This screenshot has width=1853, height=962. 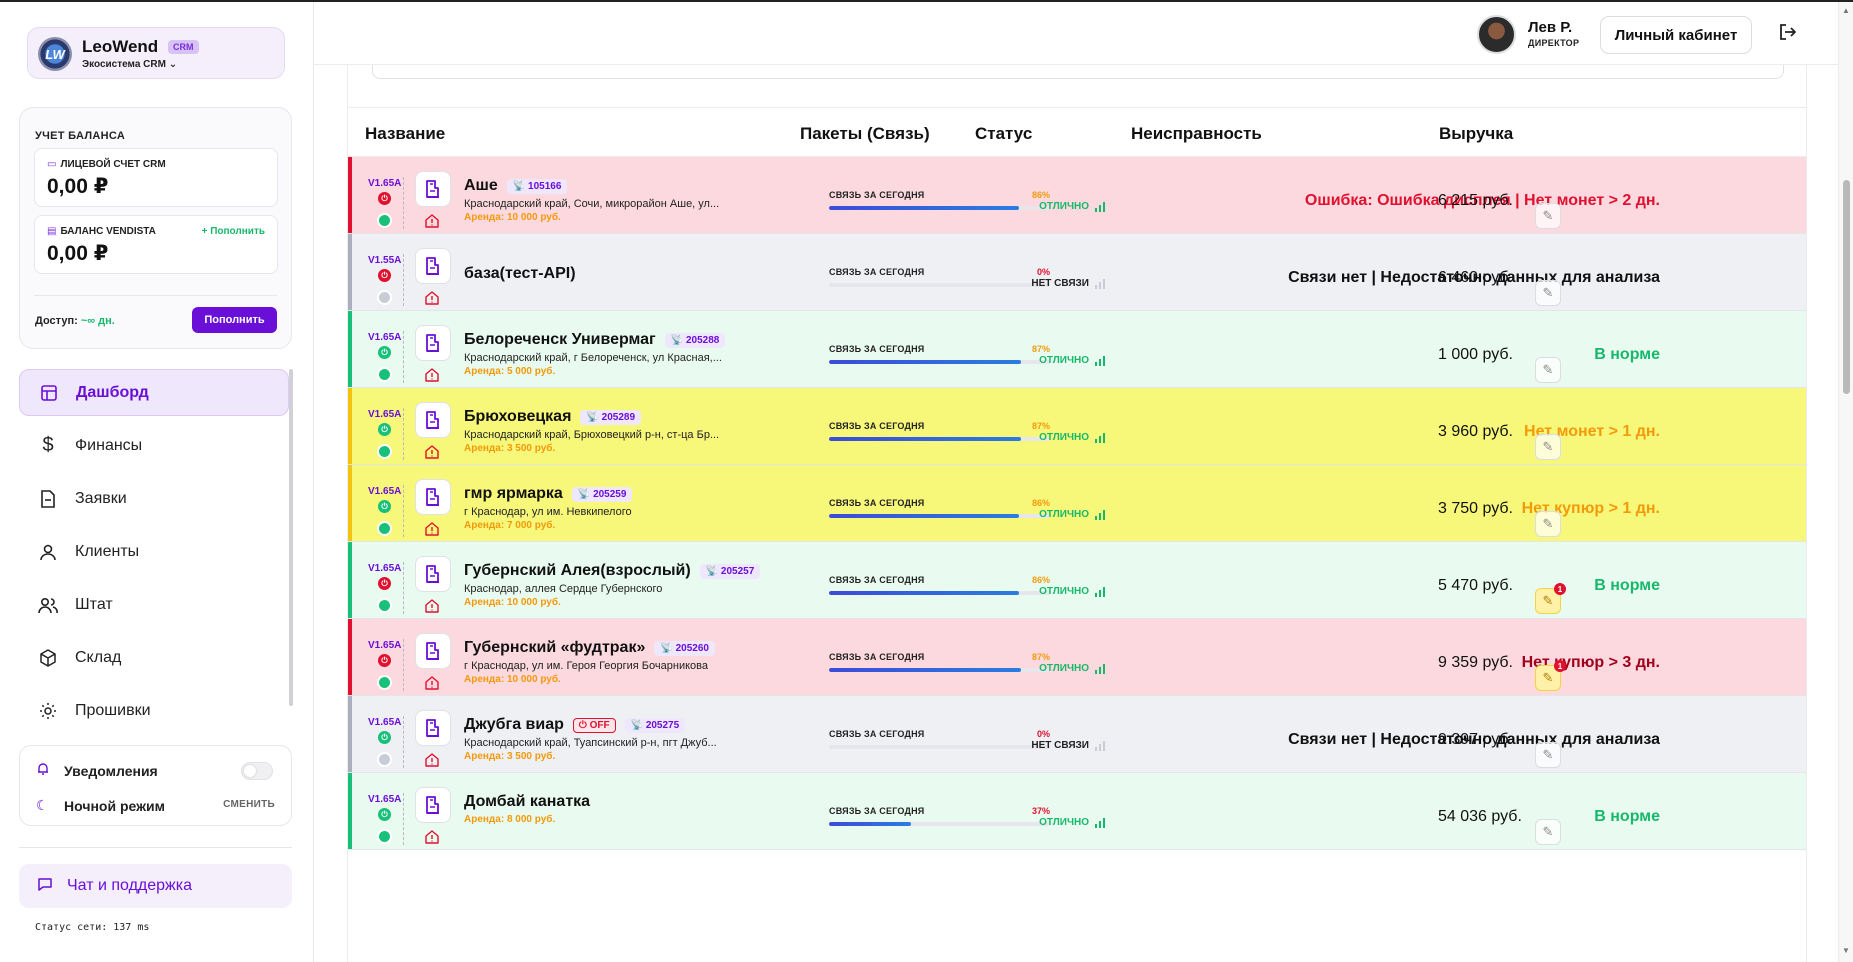 I want to click on signal-icon: 📡, so click(x=519, y=186).